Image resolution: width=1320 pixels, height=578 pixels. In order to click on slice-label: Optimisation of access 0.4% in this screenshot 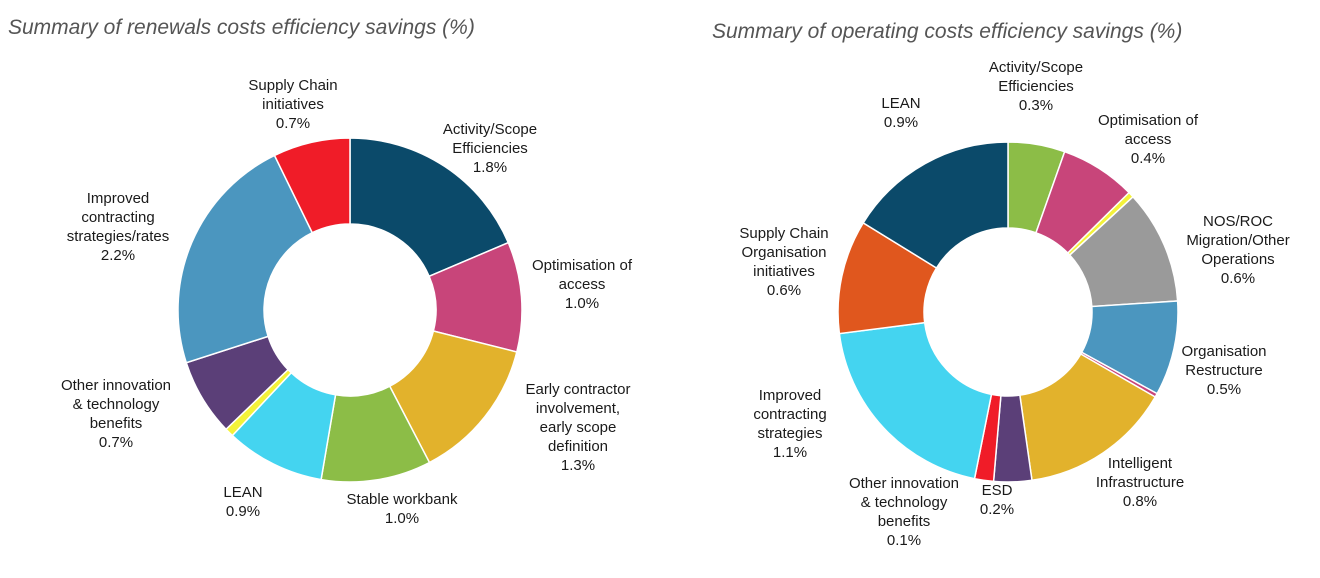, I will do `click(1148, 139)`.